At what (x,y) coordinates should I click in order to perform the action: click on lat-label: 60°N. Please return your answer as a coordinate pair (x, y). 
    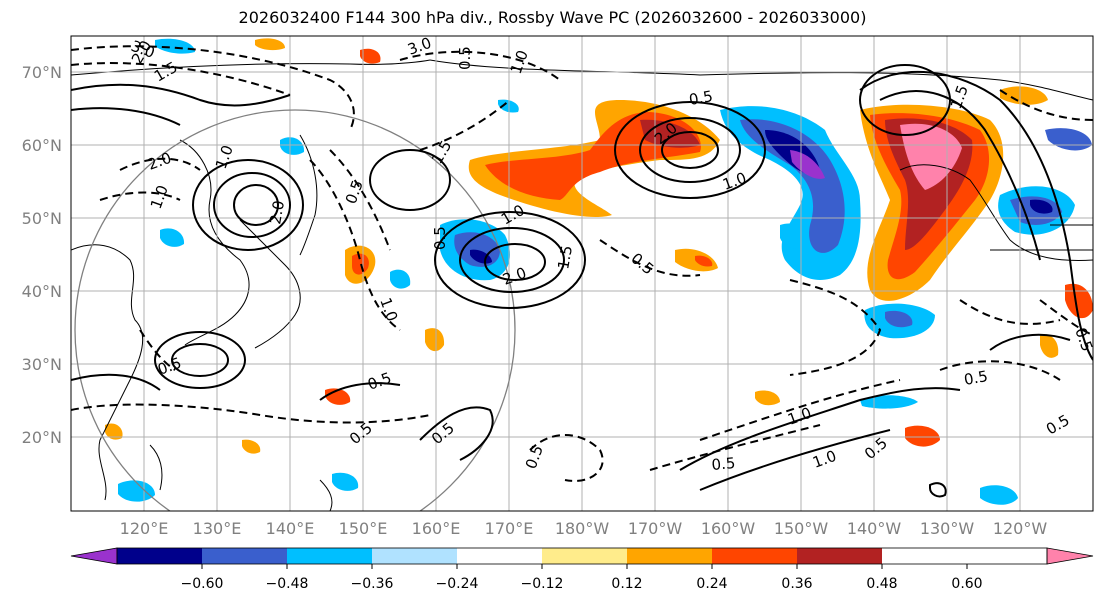
    Looking at the image, I should click on (42, 145).